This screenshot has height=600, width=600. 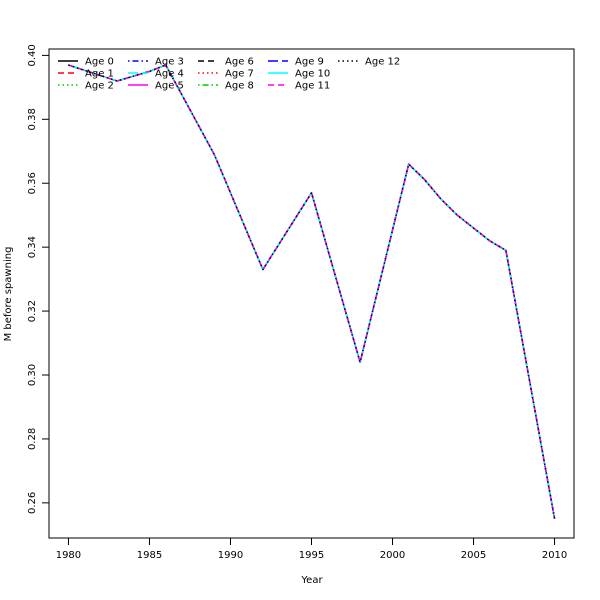 I want to click on x-tick-label: 2005, so click(x=473, y=555).